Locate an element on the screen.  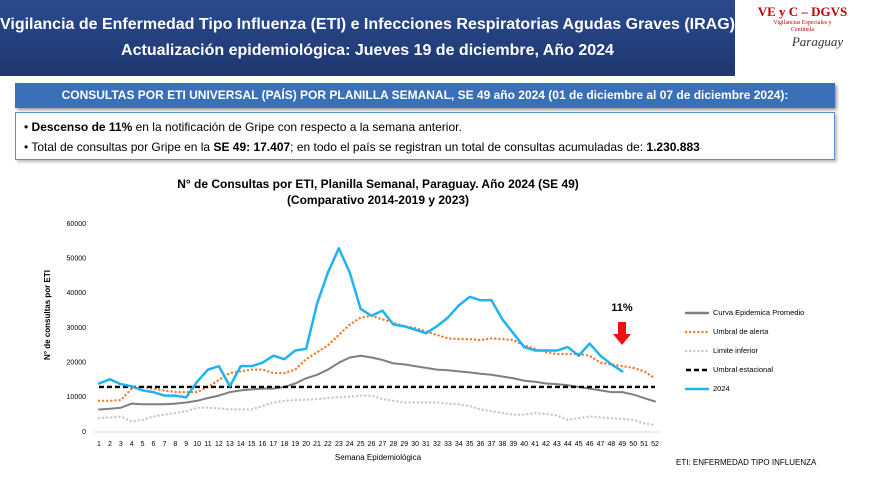
x-axis-label: Semana Epidemiológica is located at coordinates (378, 457).